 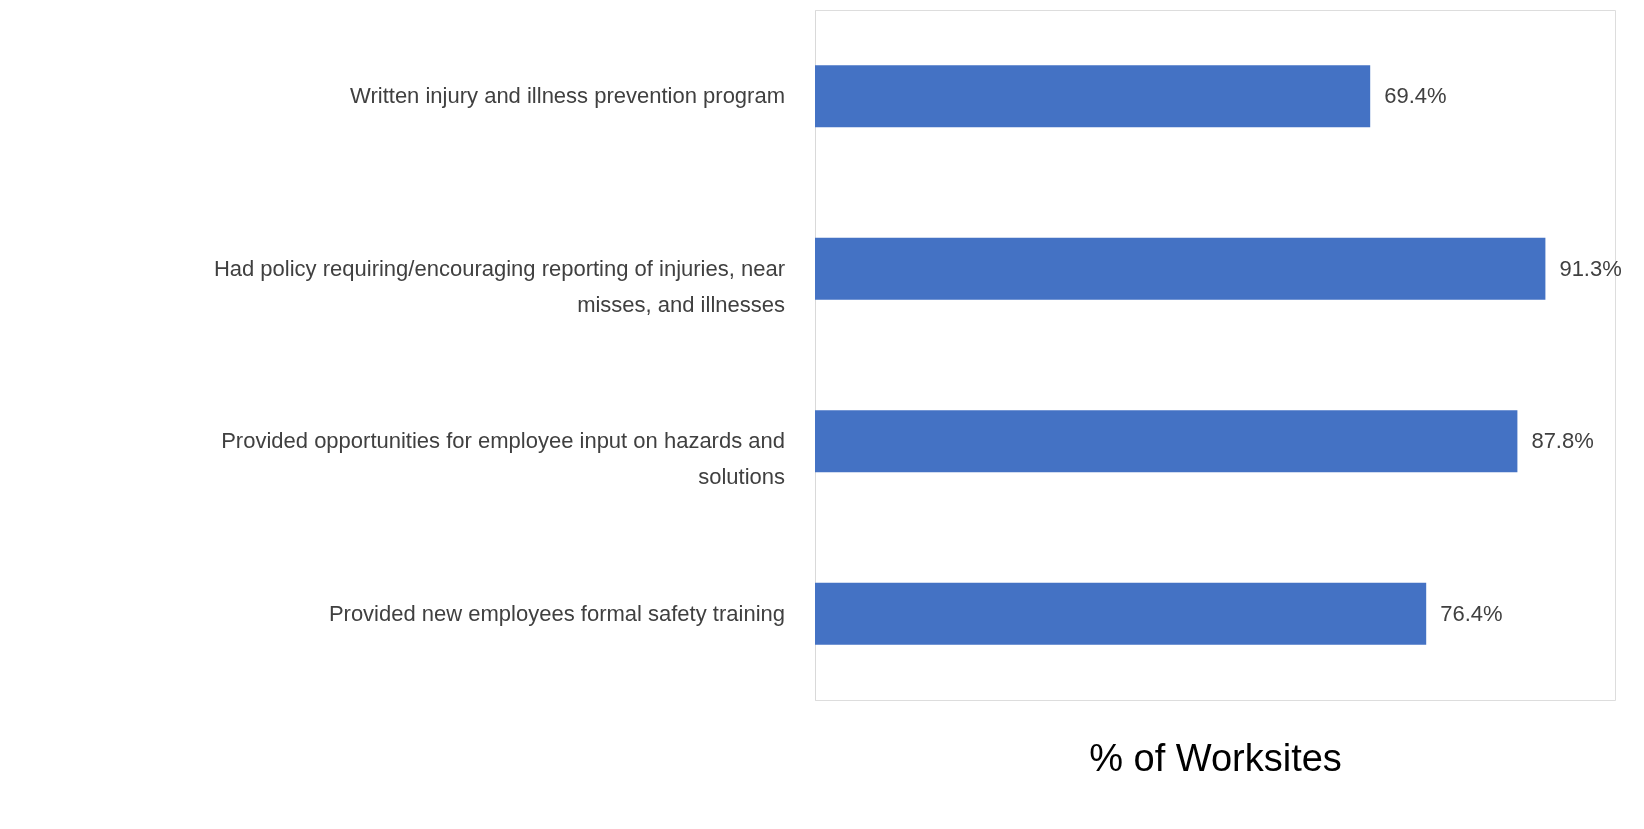 What do you see at coordinates (503, 459) in the screenshot?
I see `y-tick-label: Provided opportunities for employee input on hazards and solutions` at bounding box center [503, 459].